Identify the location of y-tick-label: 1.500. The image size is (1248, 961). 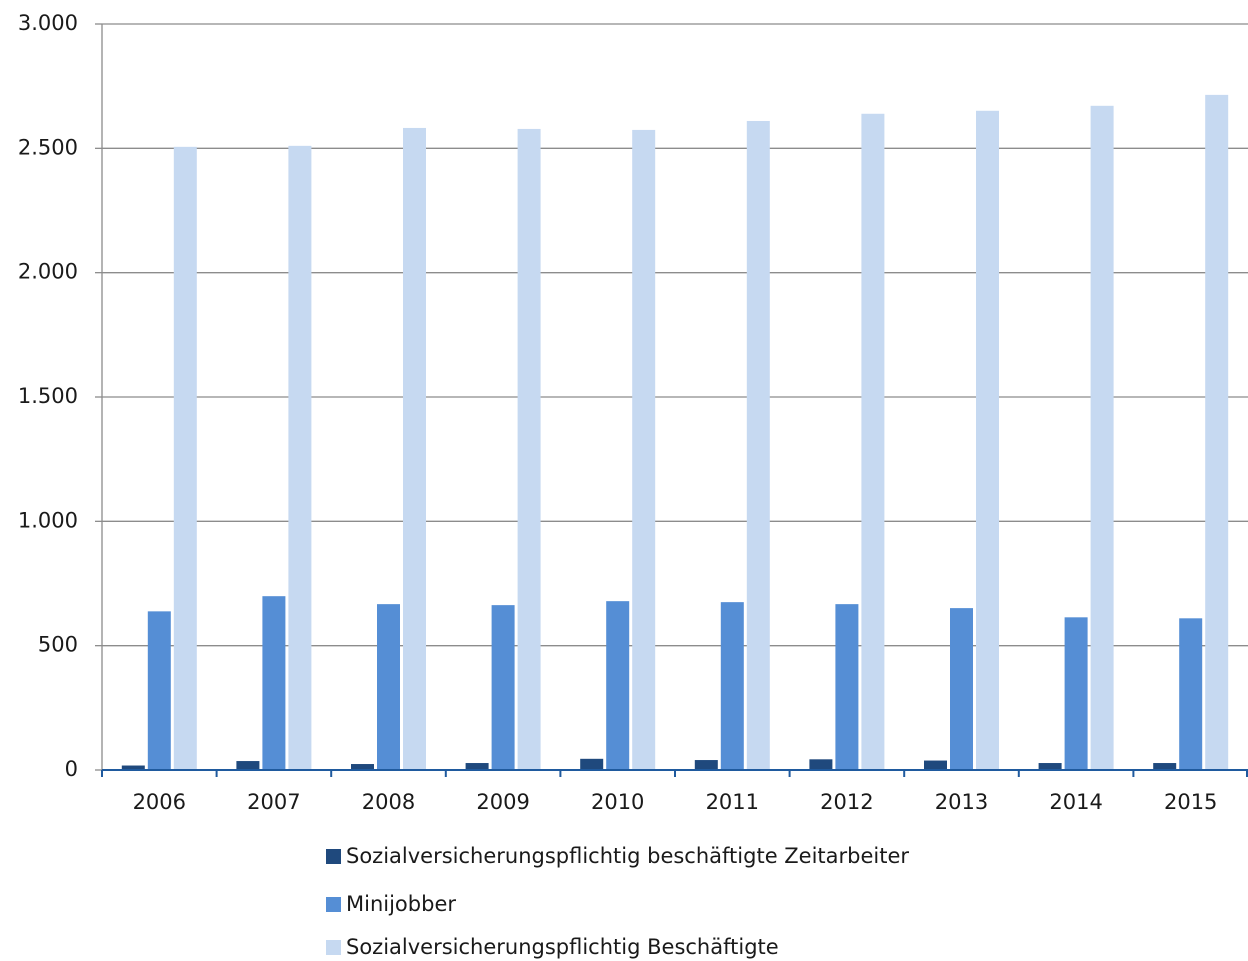
(48, 396).